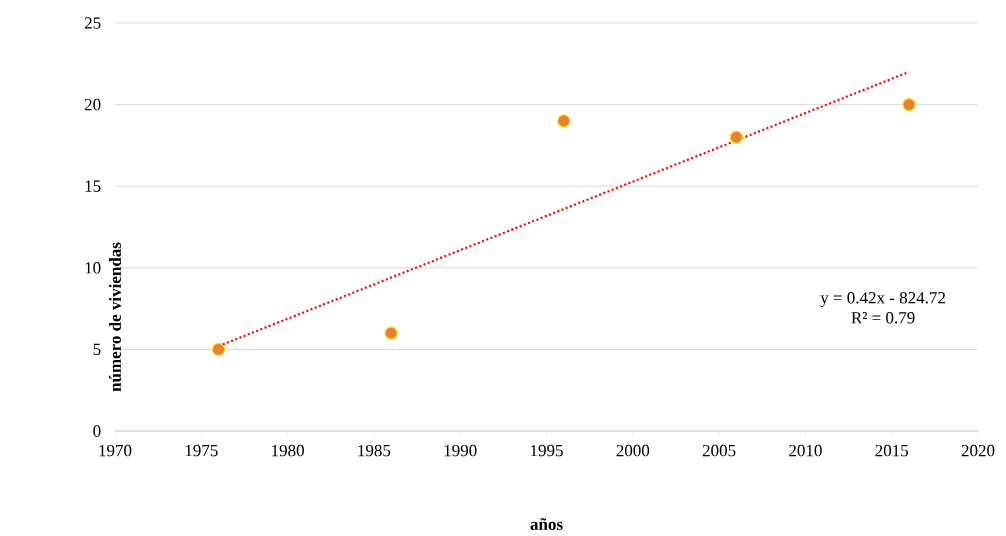 This screenshot has width=1006, height=536. Describe the element at coordinates (201, 451) in the screenshot. I see `x-tick-label: 1975` at that location.